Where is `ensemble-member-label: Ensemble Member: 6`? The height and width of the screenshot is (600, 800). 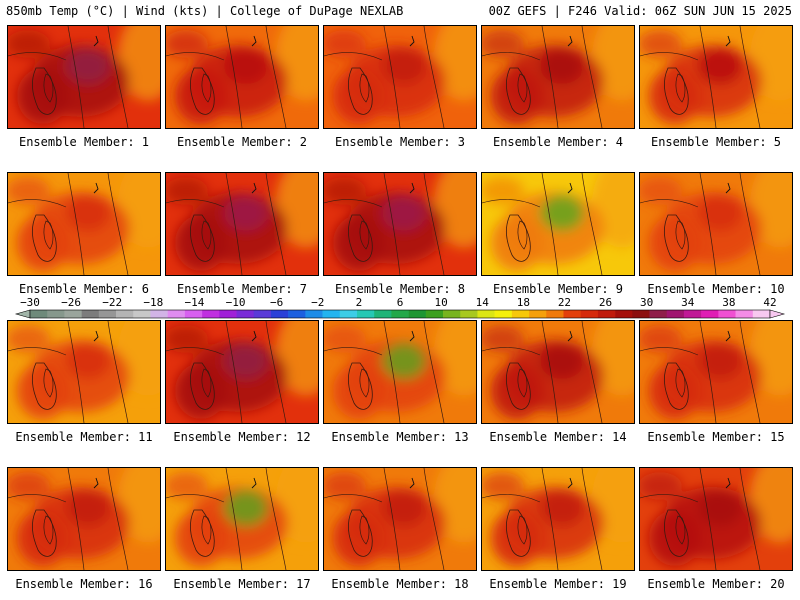 ensemble-member-label: Ensemble Member: 6 is located at coordinates (84, 289).